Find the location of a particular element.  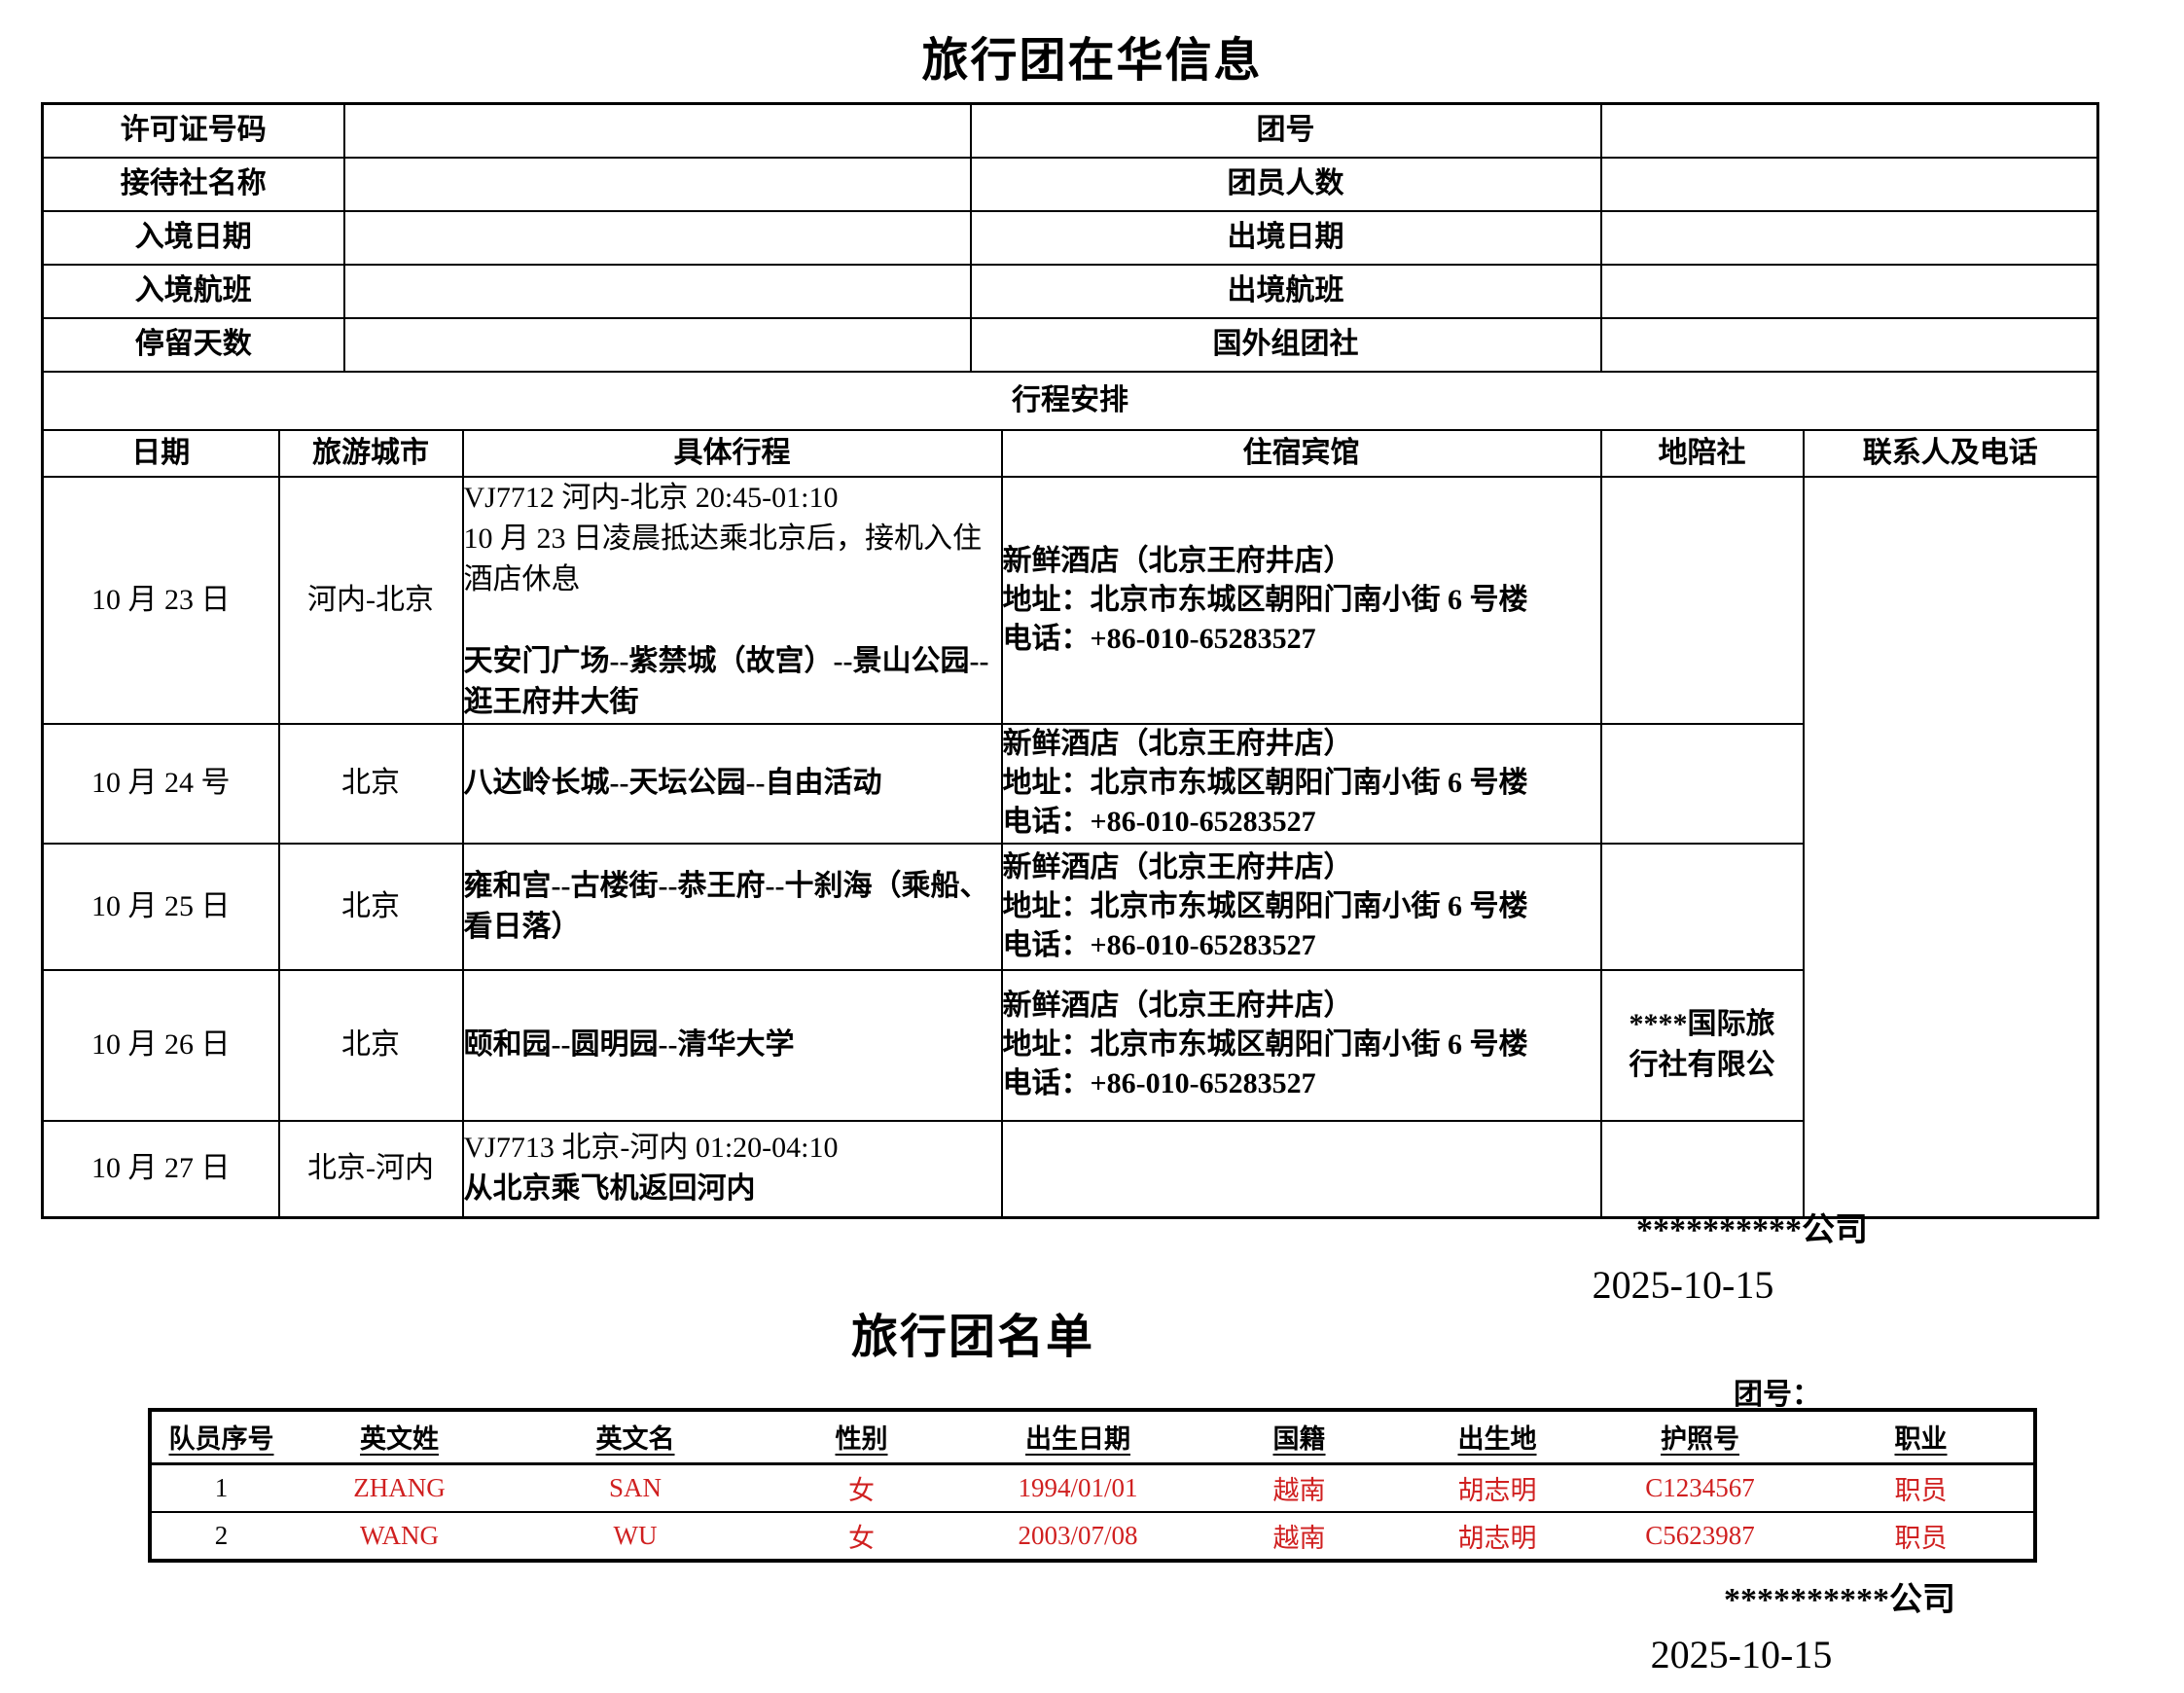

info-row: 入境航班 出境航班 is located at coordinates (1070, 291).